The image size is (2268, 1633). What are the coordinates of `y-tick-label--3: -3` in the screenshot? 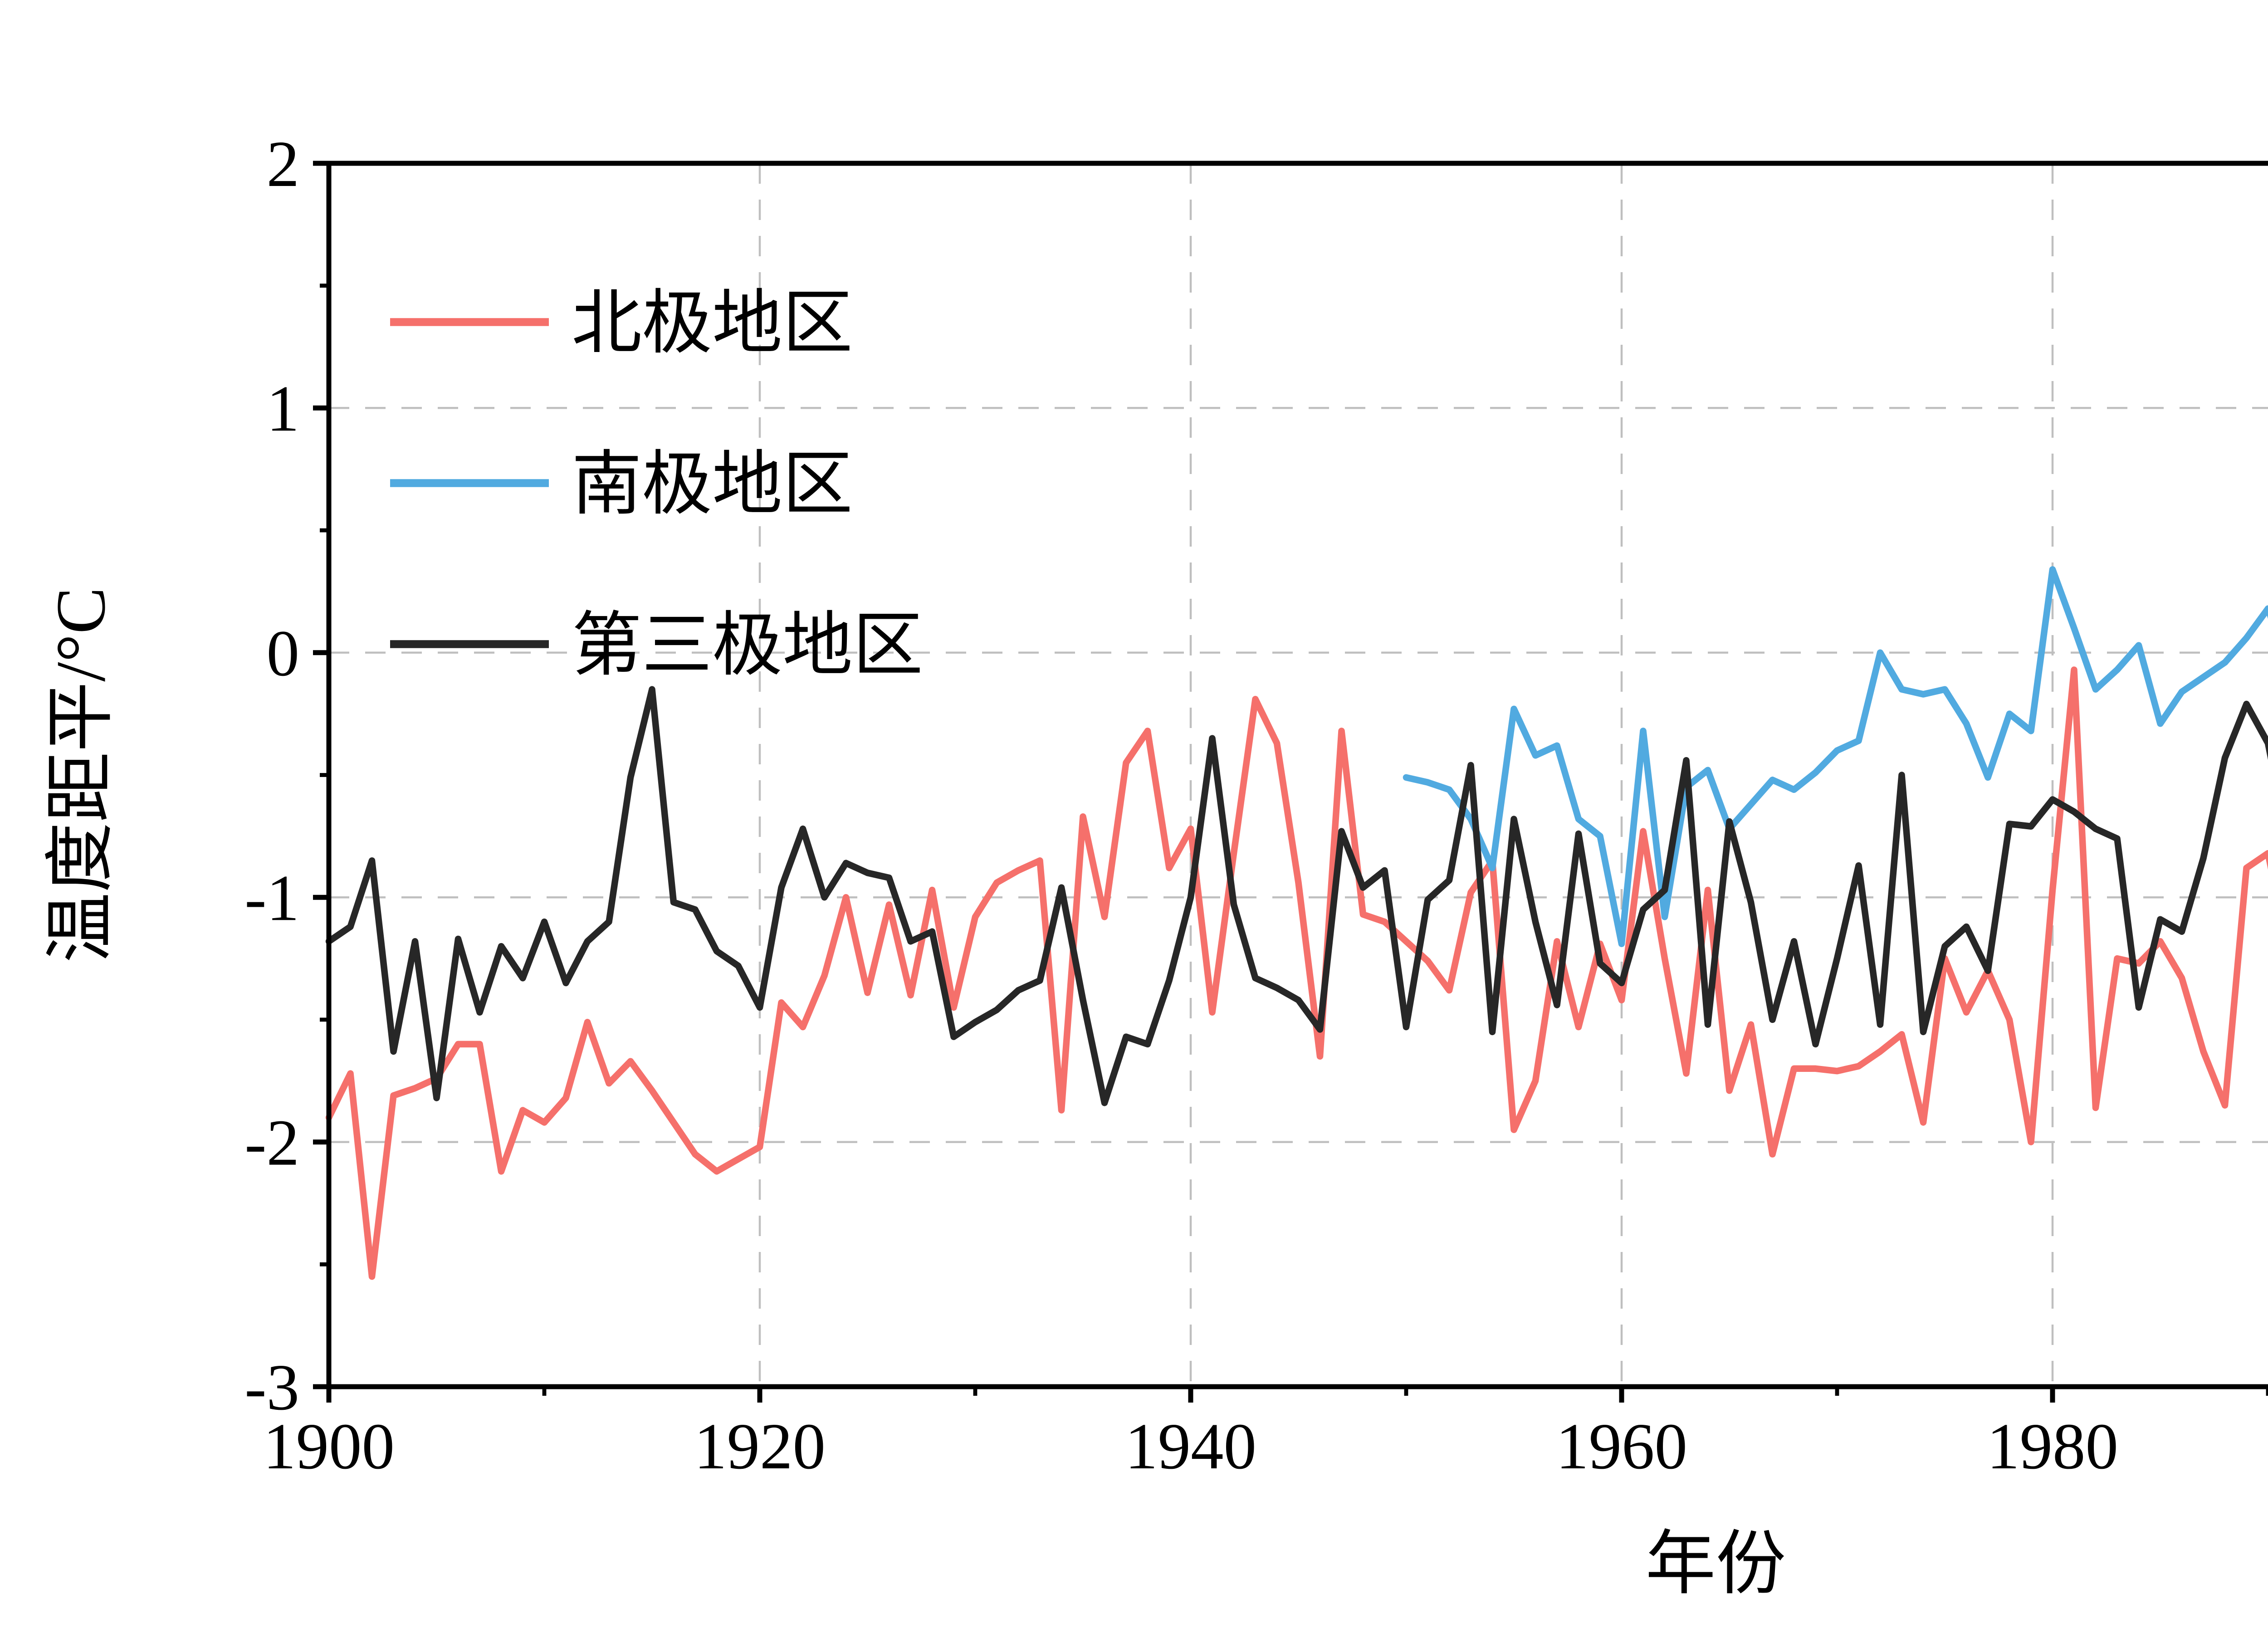 It's located at (271, 1387).